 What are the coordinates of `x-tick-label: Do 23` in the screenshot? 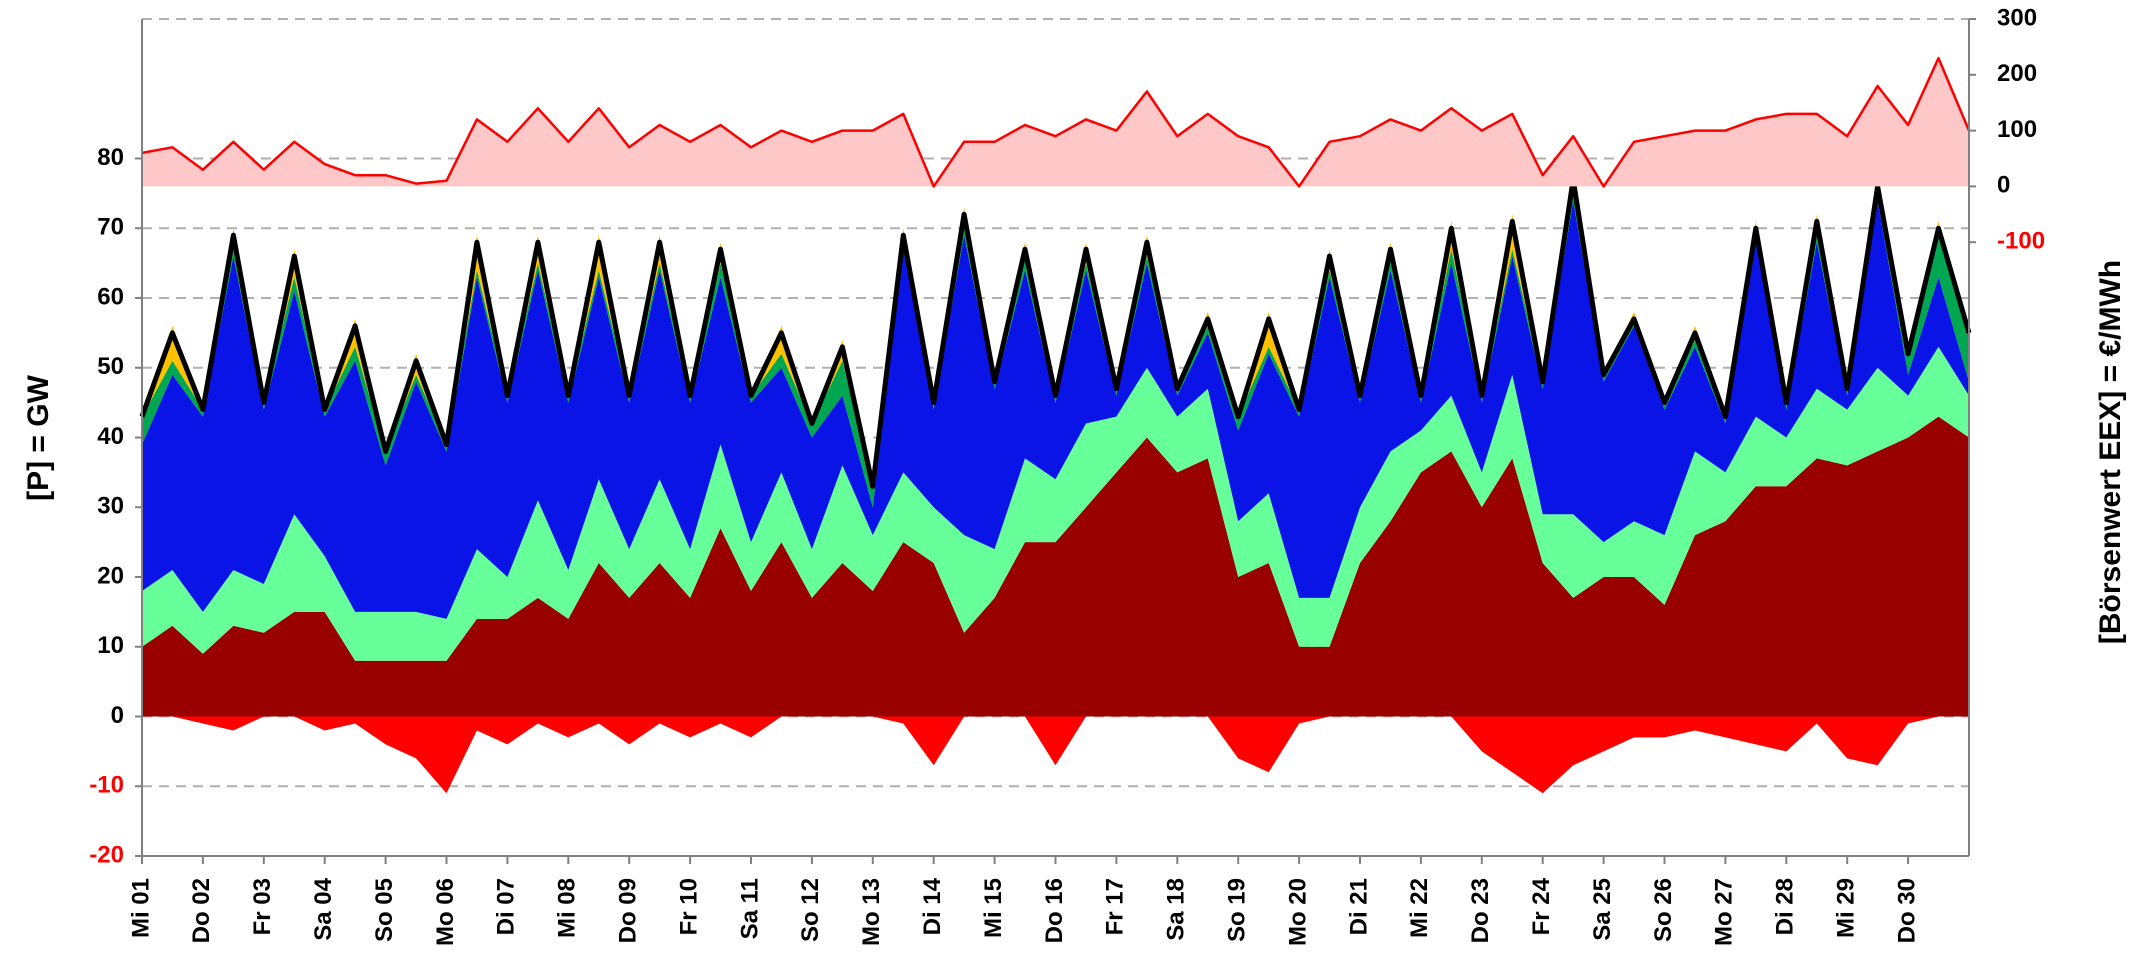 It's located at (1480, 910).